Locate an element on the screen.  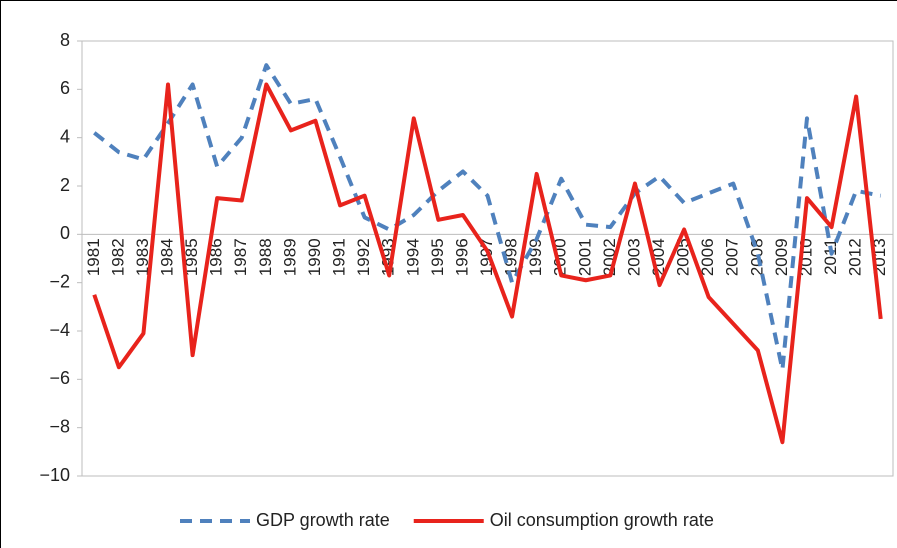
x-tick-label: 2006 is located at coordinates (707, 257).